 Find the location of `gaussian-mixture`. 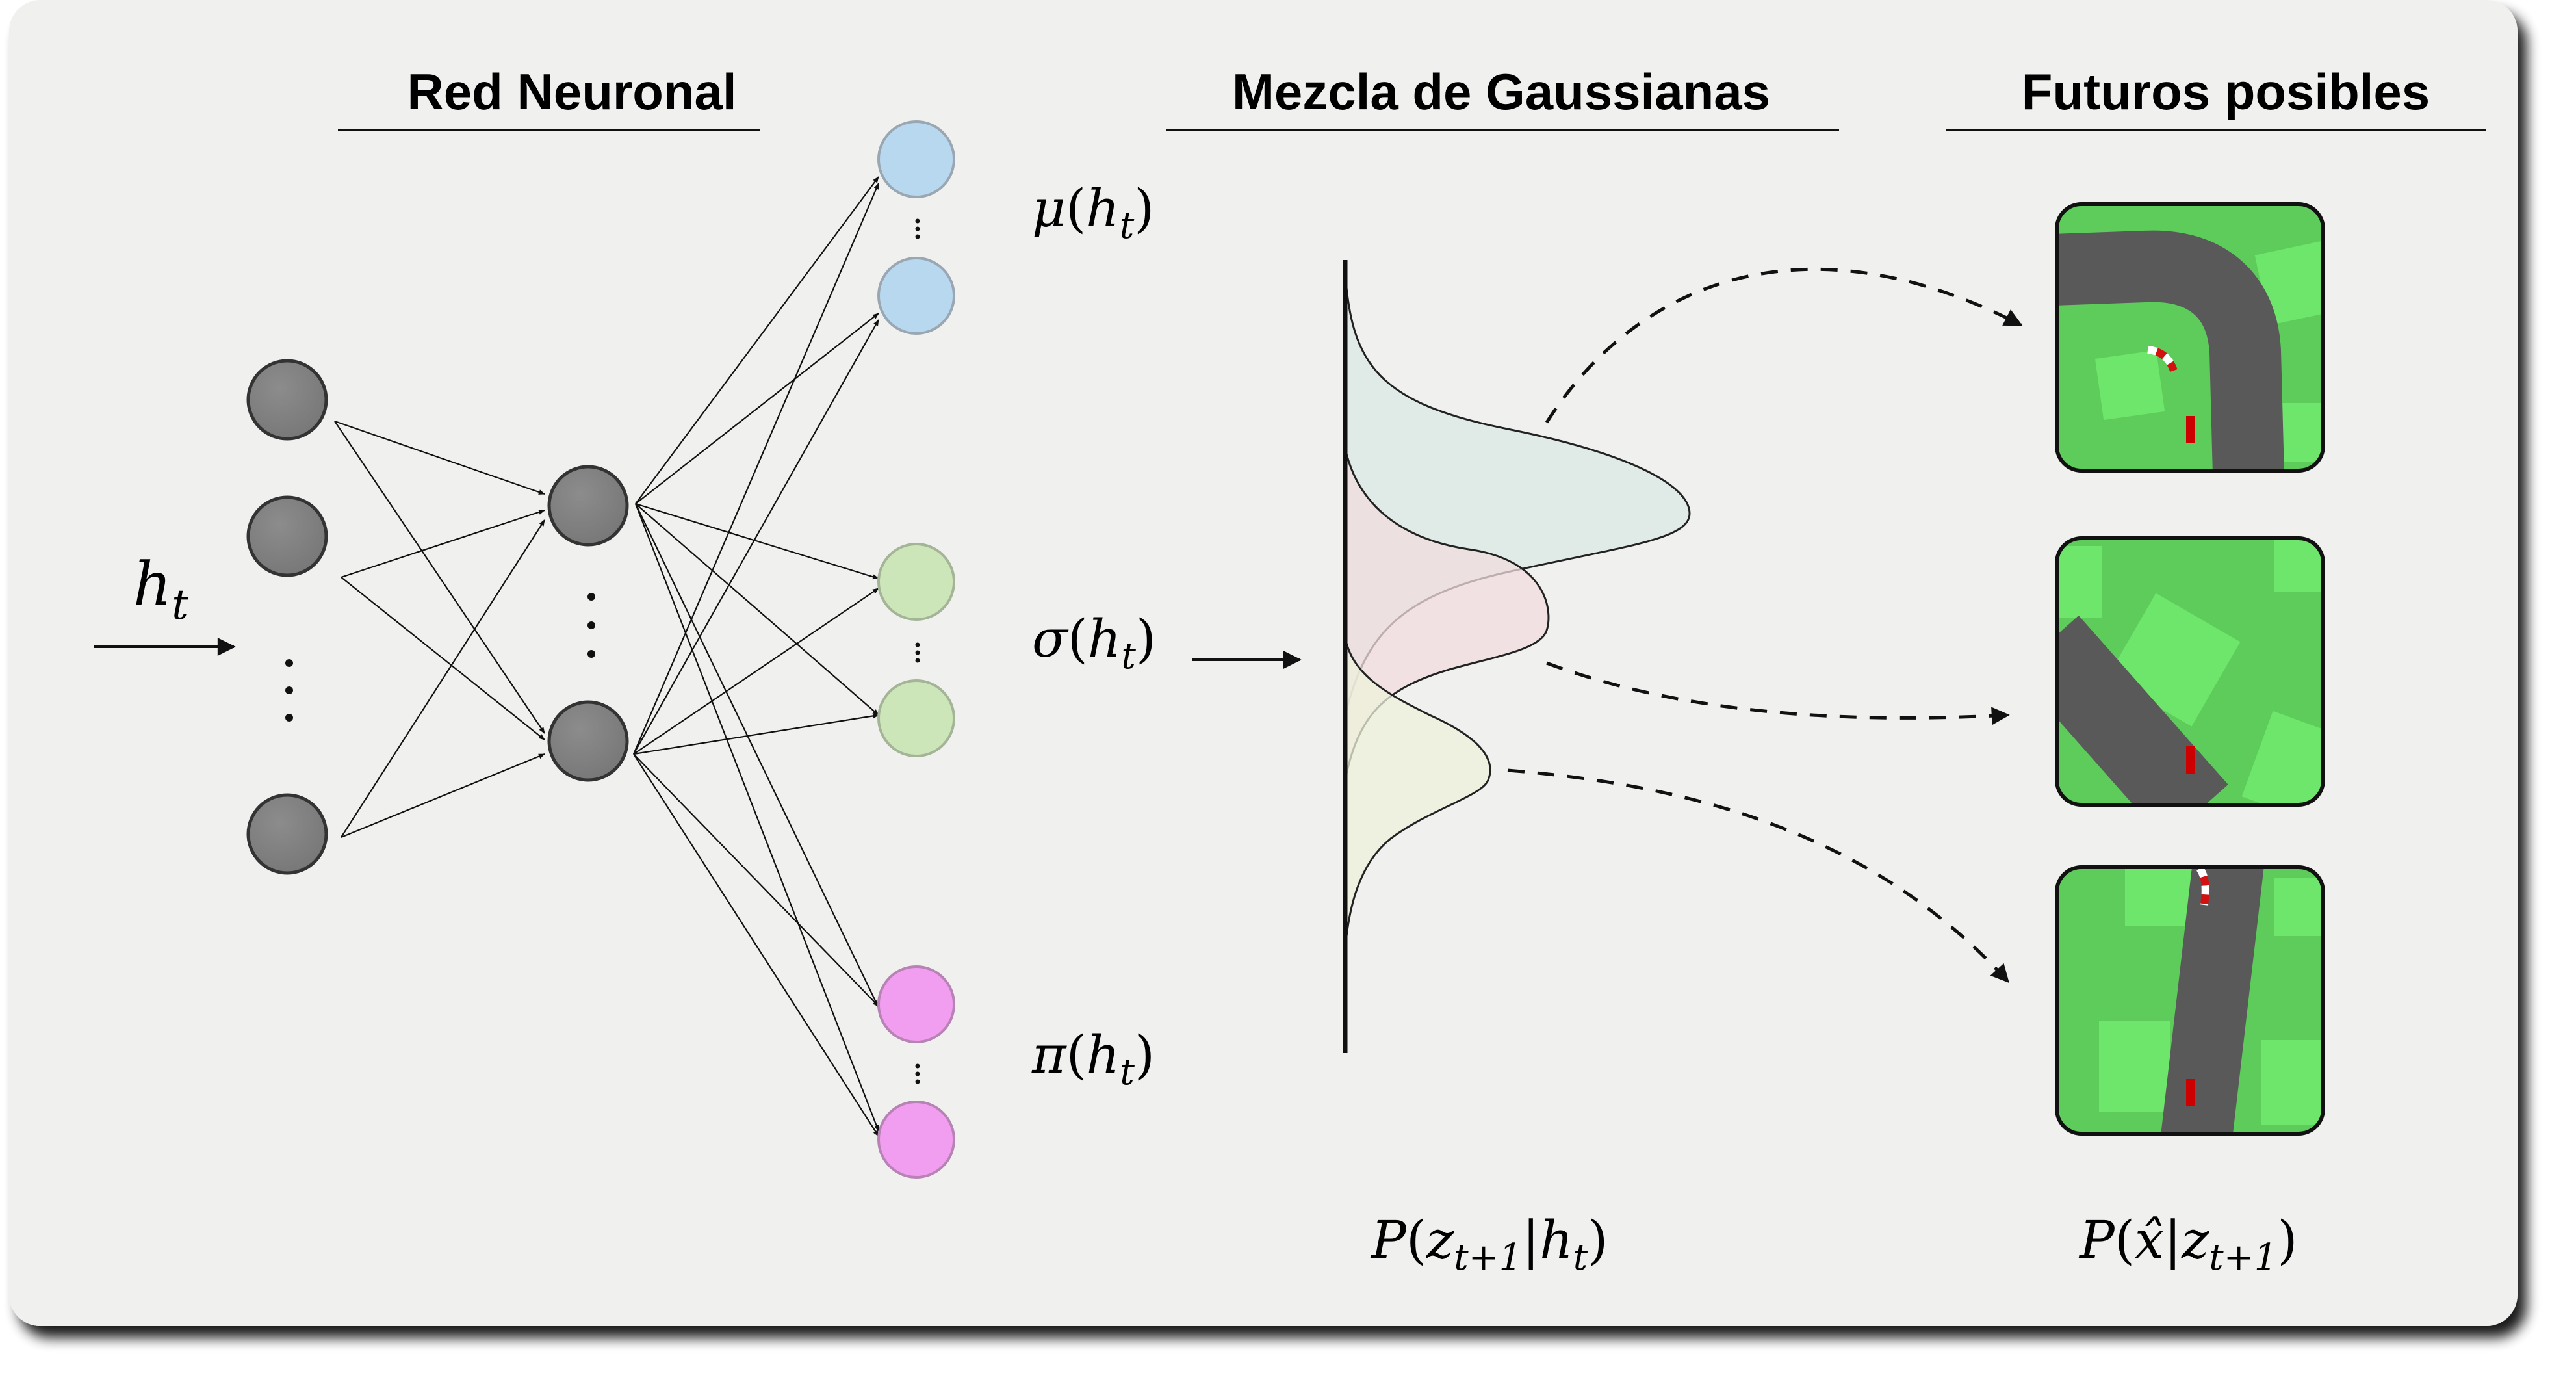

gaussian-mixture is located at coordinates (1517, 656).